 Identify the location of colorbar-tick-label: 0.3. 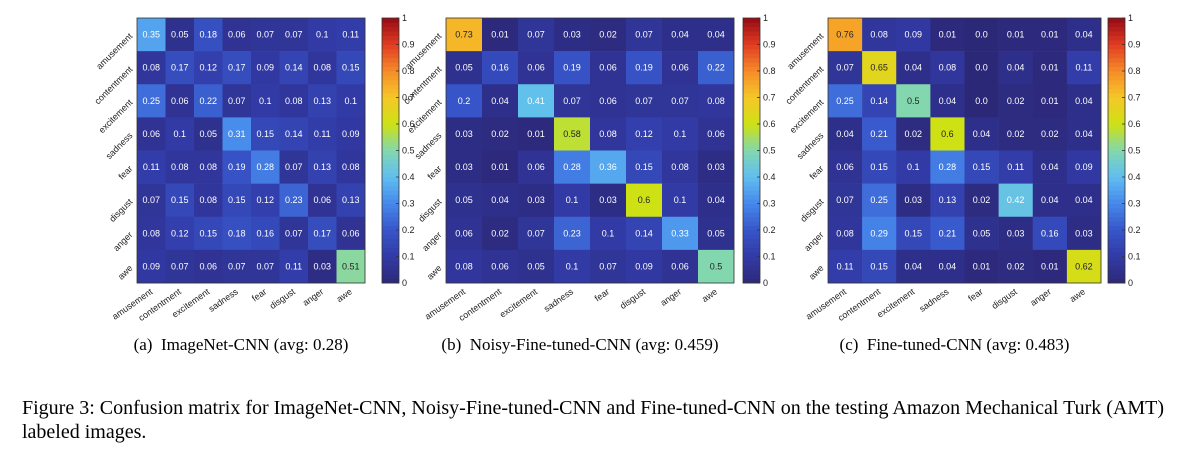
(408, 204).